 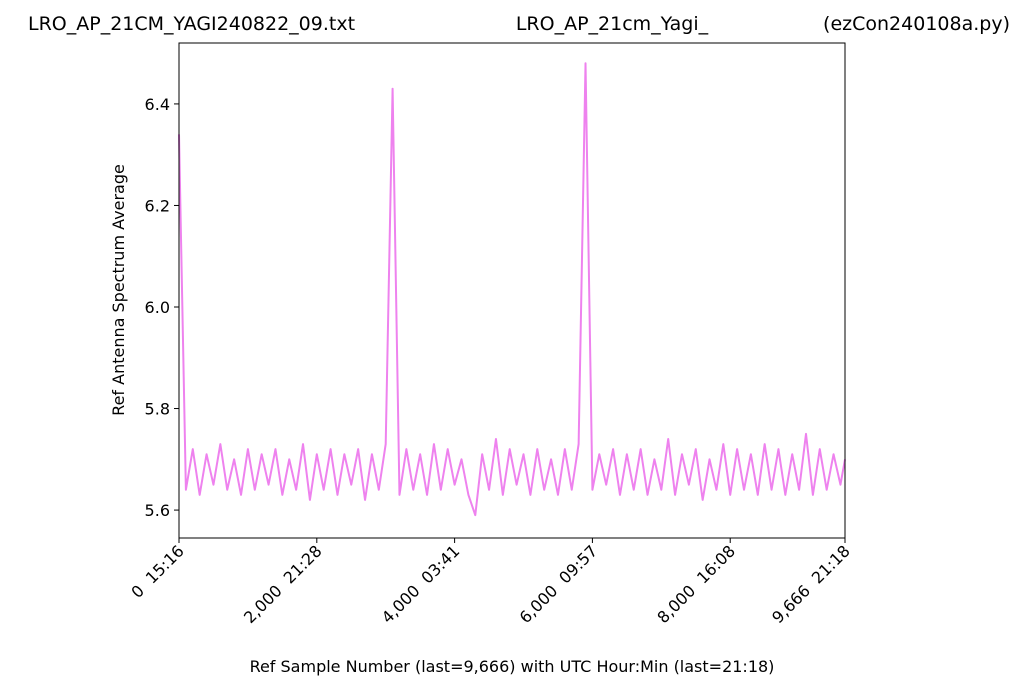 I want to click on chart-title-right: (ezCon240108a.py), so click(x=916, y=24).